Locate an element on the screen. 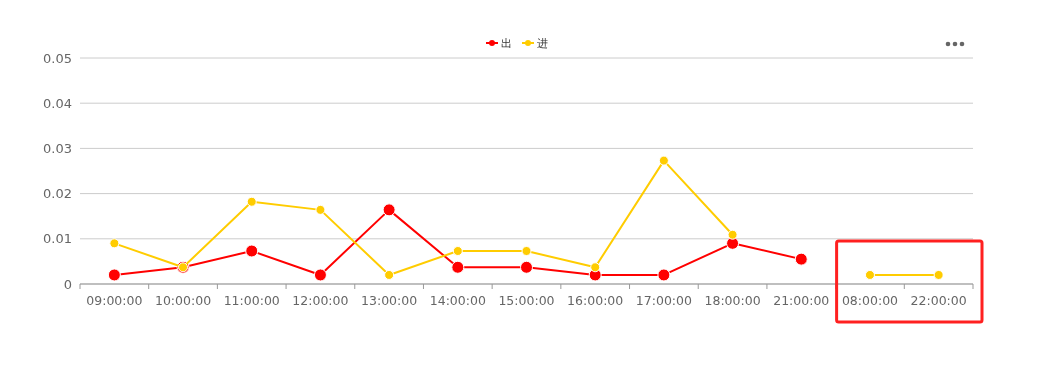 The width and height of the screenshot is (1044, 382). x-tick-label: 22:00:00 is located at coordinates (938, 300).